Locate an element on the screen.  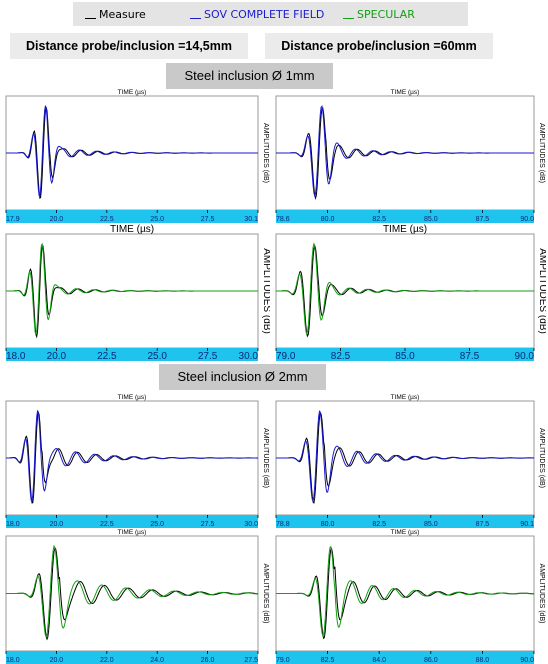
measure-swatch is located at coordinates (90, 18).